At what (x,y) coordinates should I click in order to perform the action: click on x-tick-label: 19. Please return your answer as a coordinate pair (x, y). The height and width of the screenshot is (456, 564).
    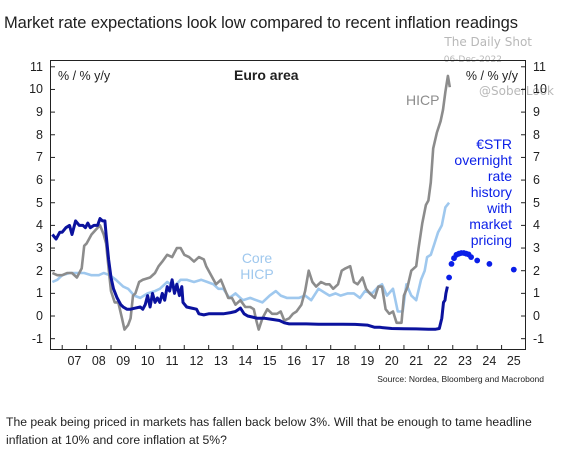
    Looking at the image, I should click on (367, 361).